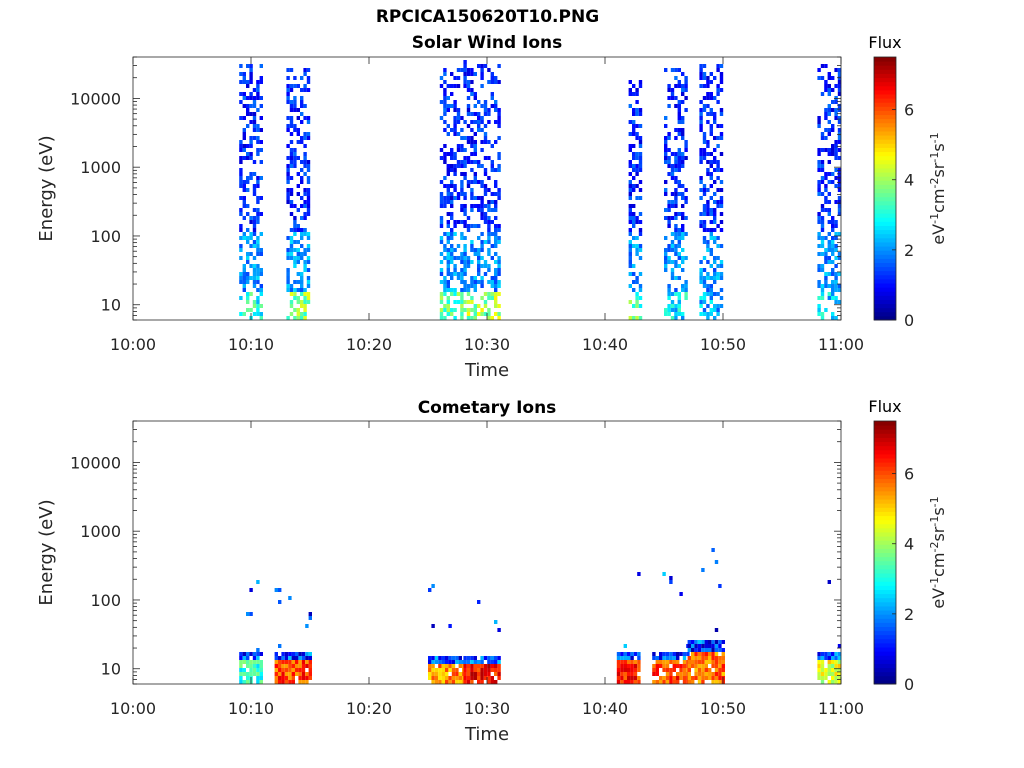  I want to click on x-tick-label: 10:20, so click(369, 344).